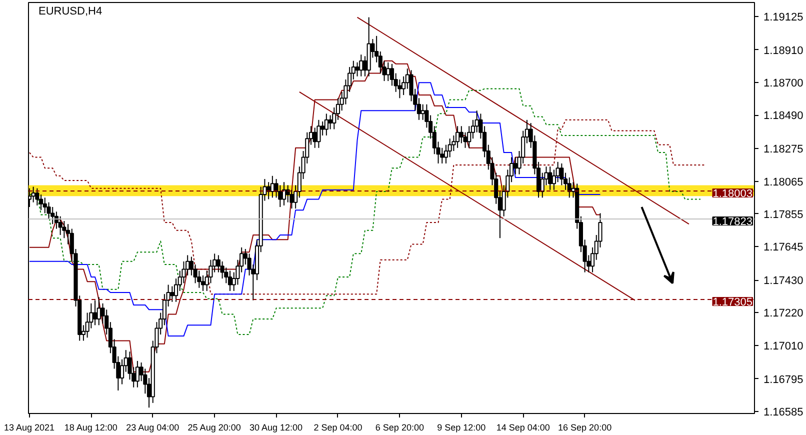 This screenshot has width=806, height=435. Describe the element at coordinates (784, 248) in the screenshot. I see `y-tick-label: 1.17645` at that location.